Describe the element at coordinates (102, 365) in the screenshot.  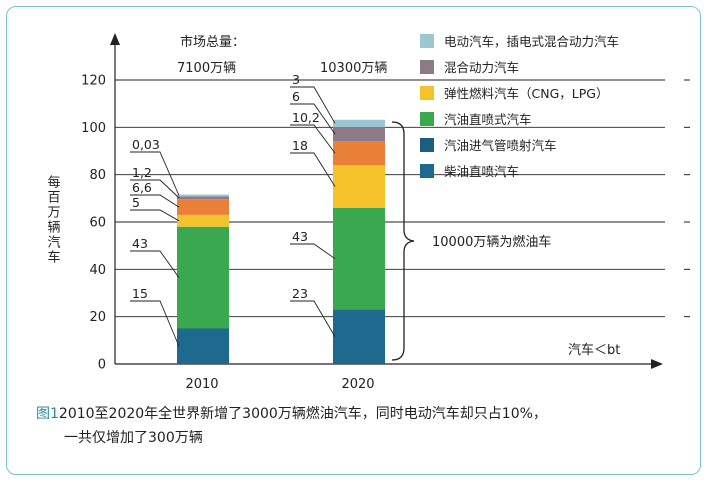
I see `y-tick-label: 0` at that location.